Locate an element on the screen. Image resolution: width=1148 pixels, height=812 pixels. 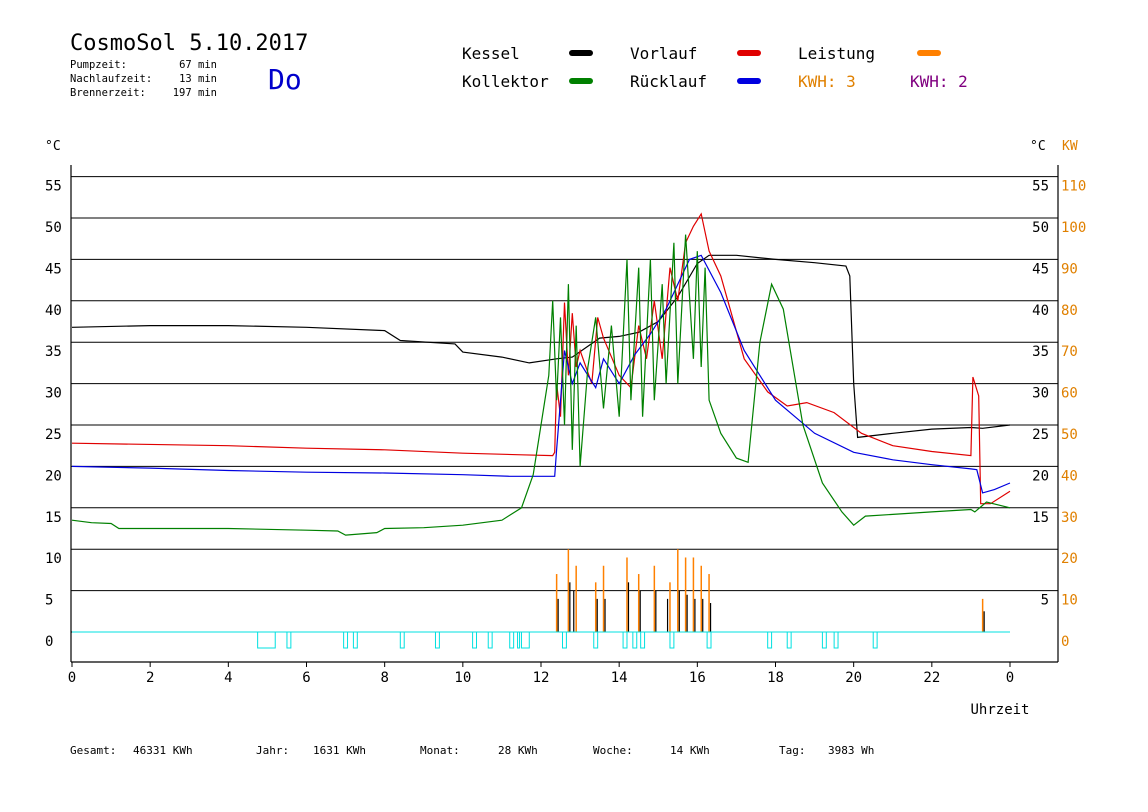
stat-label: Pumpzeit: is located at coordinates (98, 65).